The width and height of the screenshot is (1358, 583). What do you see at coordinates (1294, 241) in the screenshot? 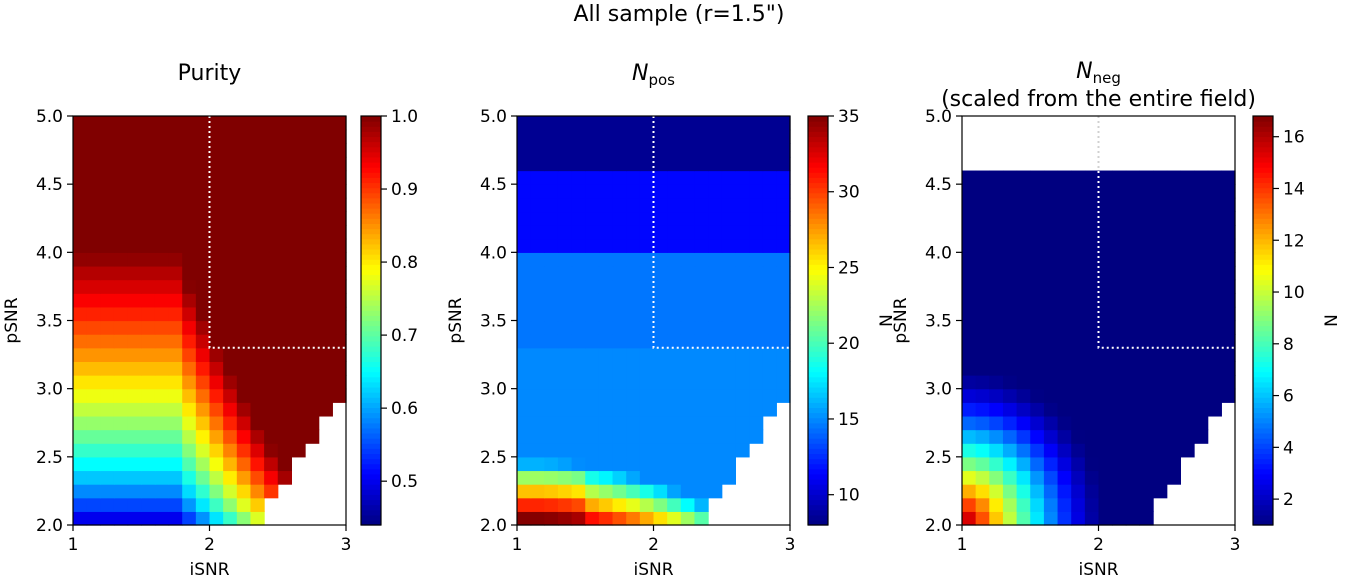
I see `colorbar-tick-label: 12` at bounding box center [1294, 241].